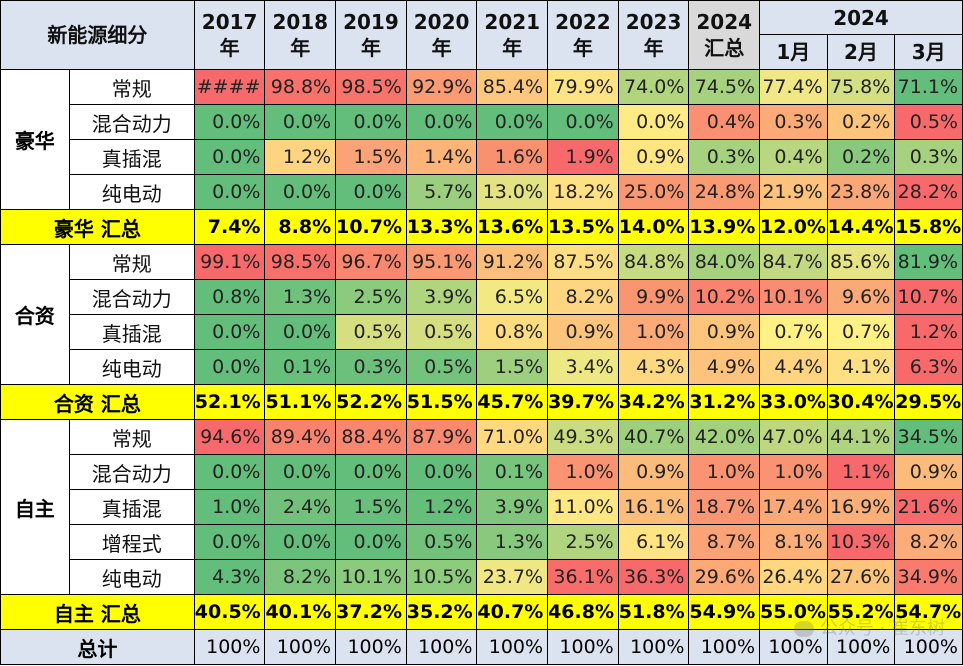  What do you see at coordinates (793, 542) in the screenshot?
I see `table-cell: 8.1%` at bounding box center [793, 542].